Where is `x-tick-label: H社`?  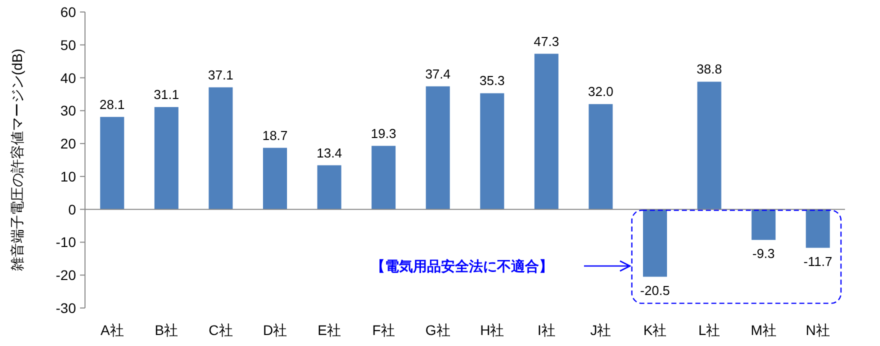
x-tick-label: H社 is located at coordinates (492, 330).